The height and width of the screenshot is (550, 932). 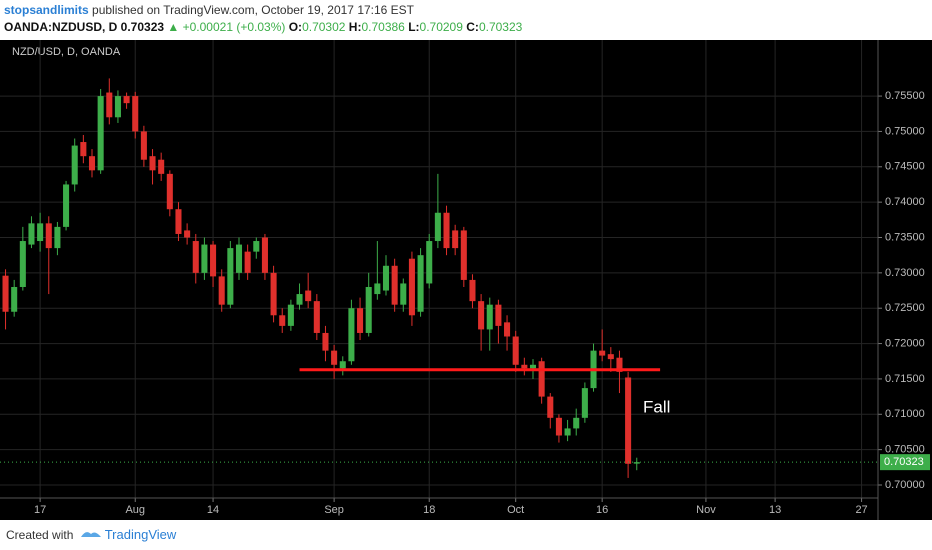 I want to click on x-tick-label: 16, so click(x=602, y=510).